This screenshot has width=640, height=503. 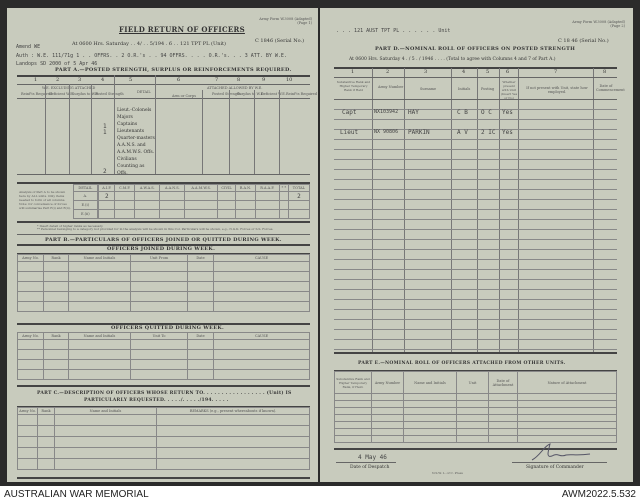 I want to click on rank-label: A.A.N.S. and A.A.M.W.S. Offs., so click(x=136, y=149).